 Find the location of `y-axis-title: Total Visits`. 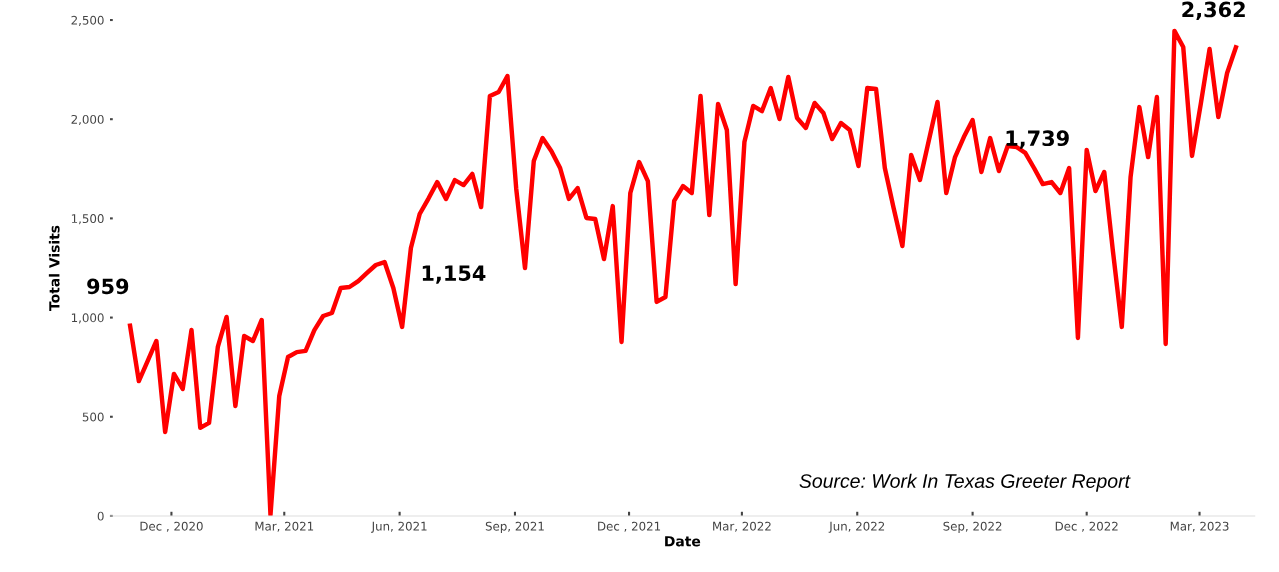

y-axis-title: Total Visits is located at coordinates (54, 268).